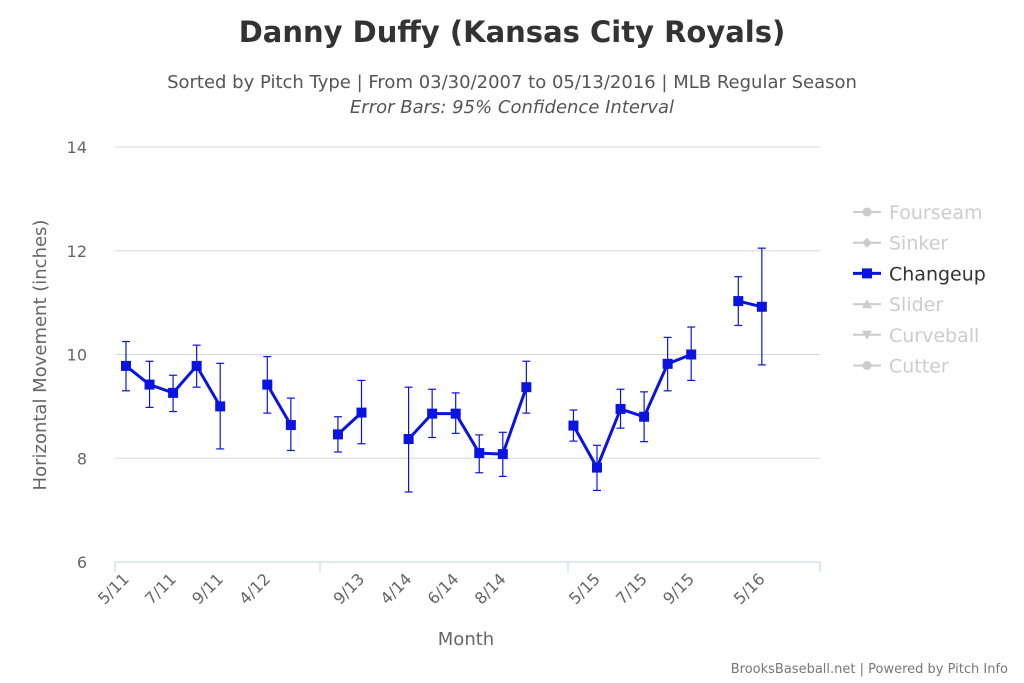 This screenshot has width=1024, height=683. What do you see at coordinates (935, 213) in the screenshot?
I see `legend-label: Fourseam` at bounding box center [935, 213].